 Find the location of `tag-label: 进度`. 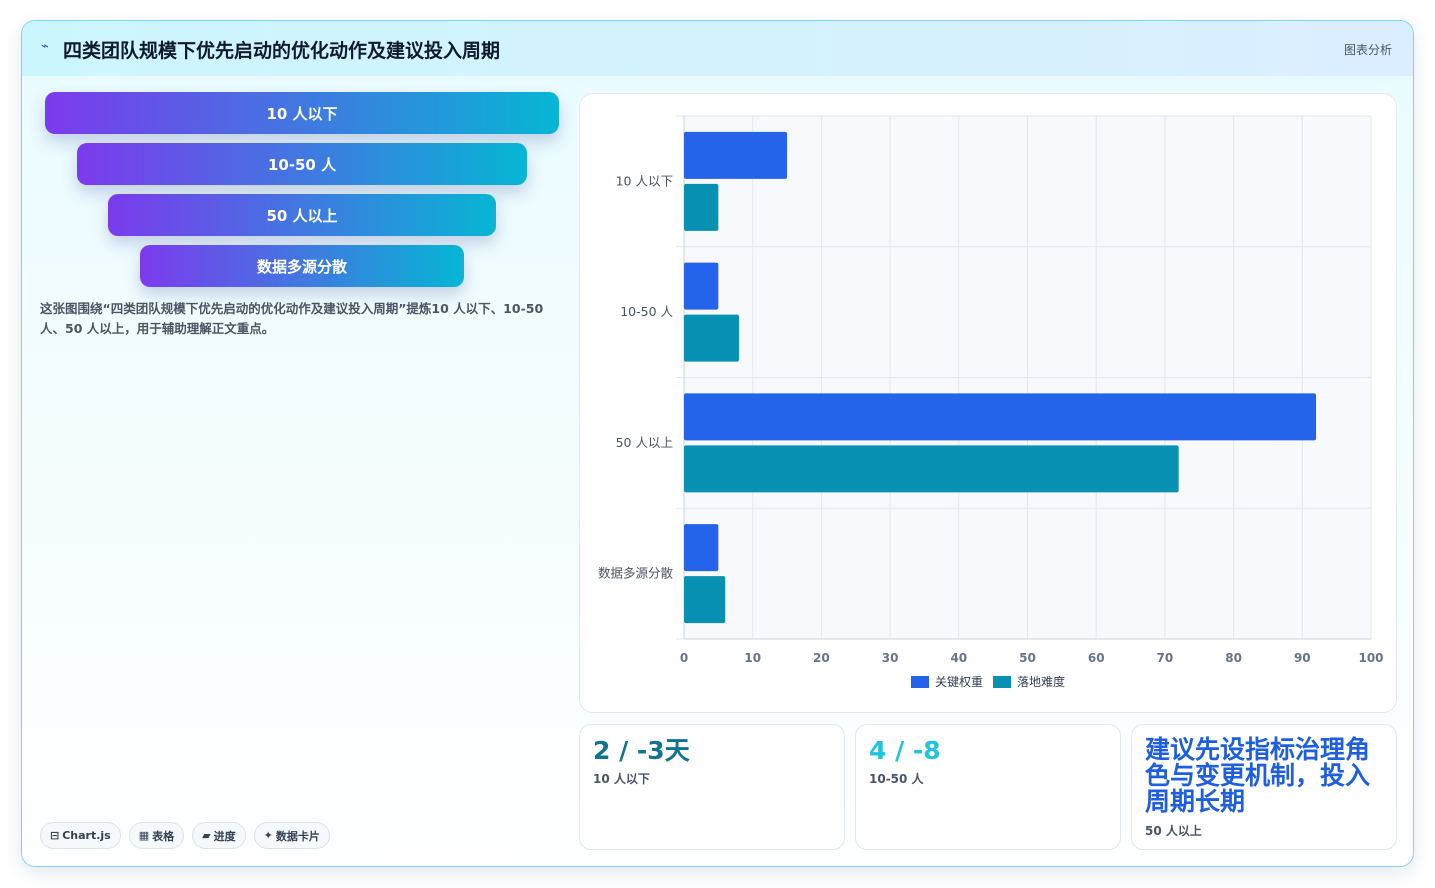

tag-label: 进度 is located at coordinates (224, 836).